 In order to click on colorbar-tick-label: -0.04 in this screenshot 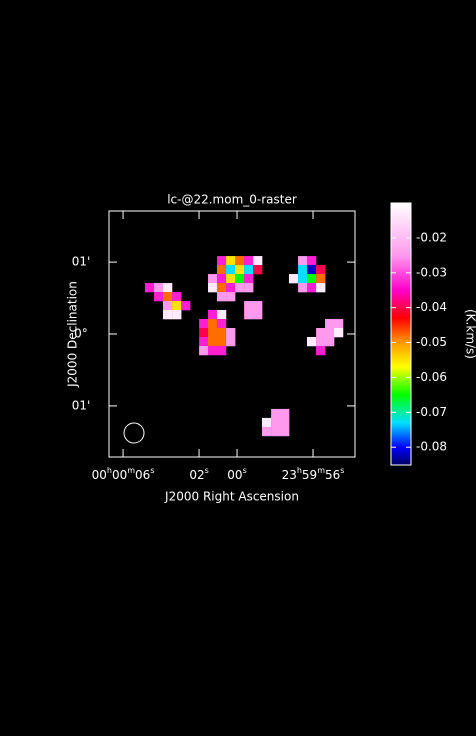, I will do `click(431, 307)`.